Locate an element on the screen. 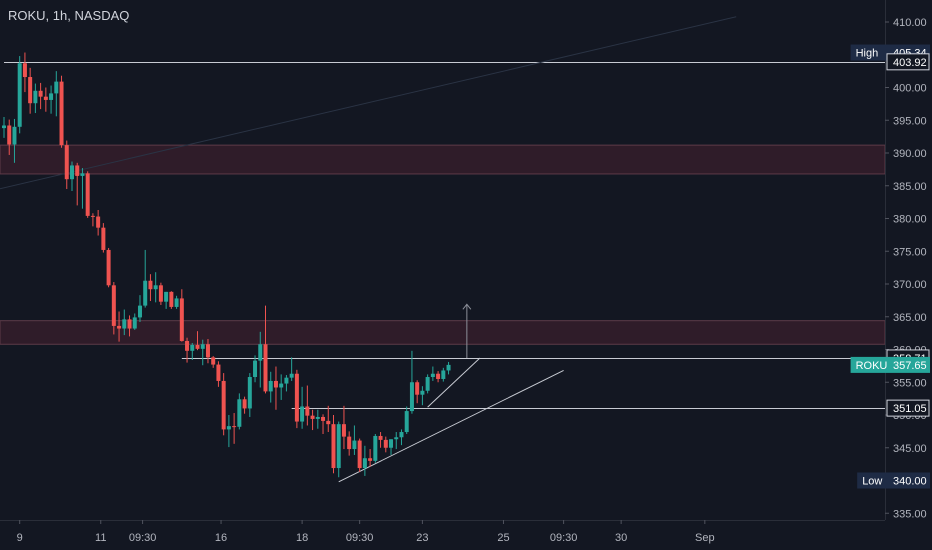 The height and width of the screenshot is (550, 932). y-tick-label: 400.00 is located at coordinates (910, 89).